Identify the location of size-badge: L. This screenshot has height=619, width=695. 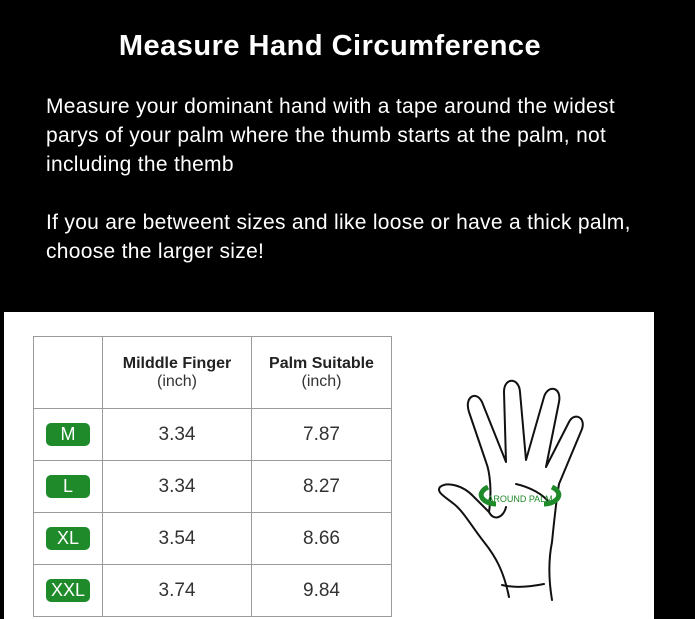
(68, 486).